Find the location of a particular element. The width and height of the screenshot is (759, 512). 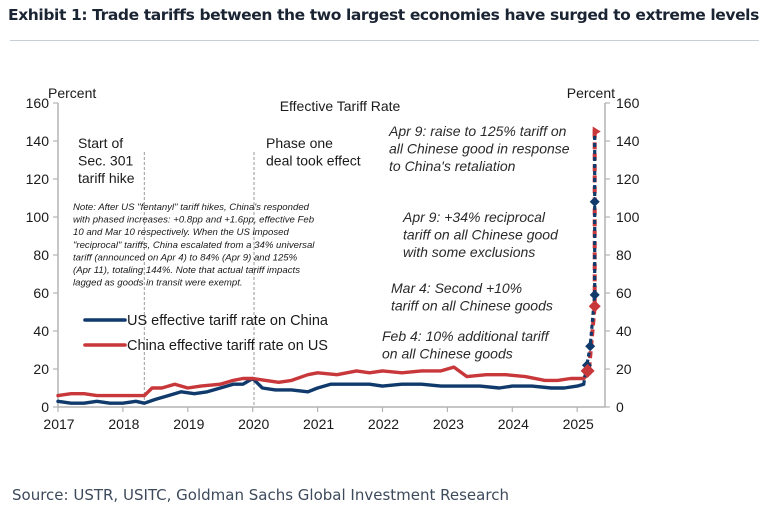

annotation-apr9-34: with some exclusions is located at coordinates (469, 252).